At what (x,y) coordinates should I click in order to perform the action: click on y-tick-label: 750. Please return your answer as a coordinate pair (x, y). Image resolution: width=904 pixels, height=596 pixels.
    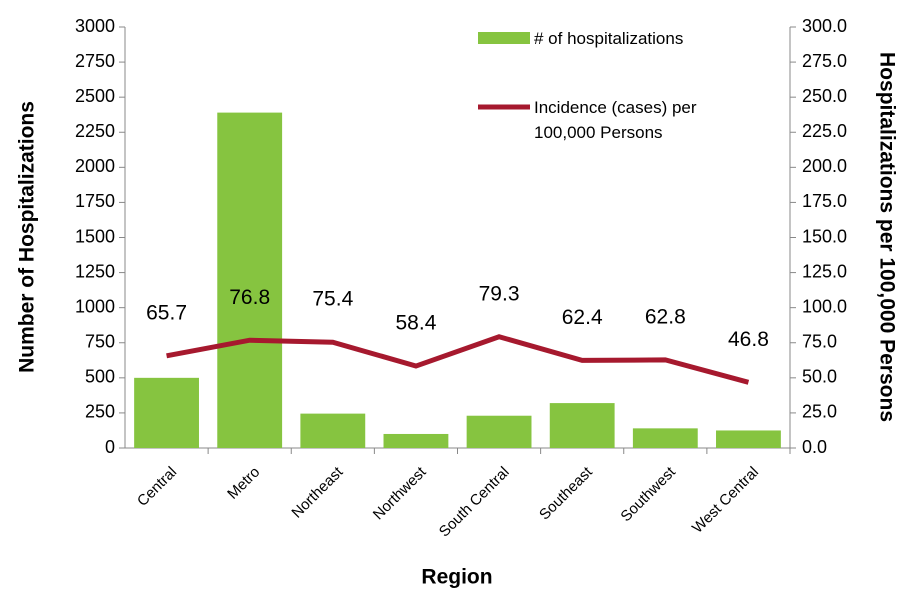
    Looking at the image, I should click on (100, 342).